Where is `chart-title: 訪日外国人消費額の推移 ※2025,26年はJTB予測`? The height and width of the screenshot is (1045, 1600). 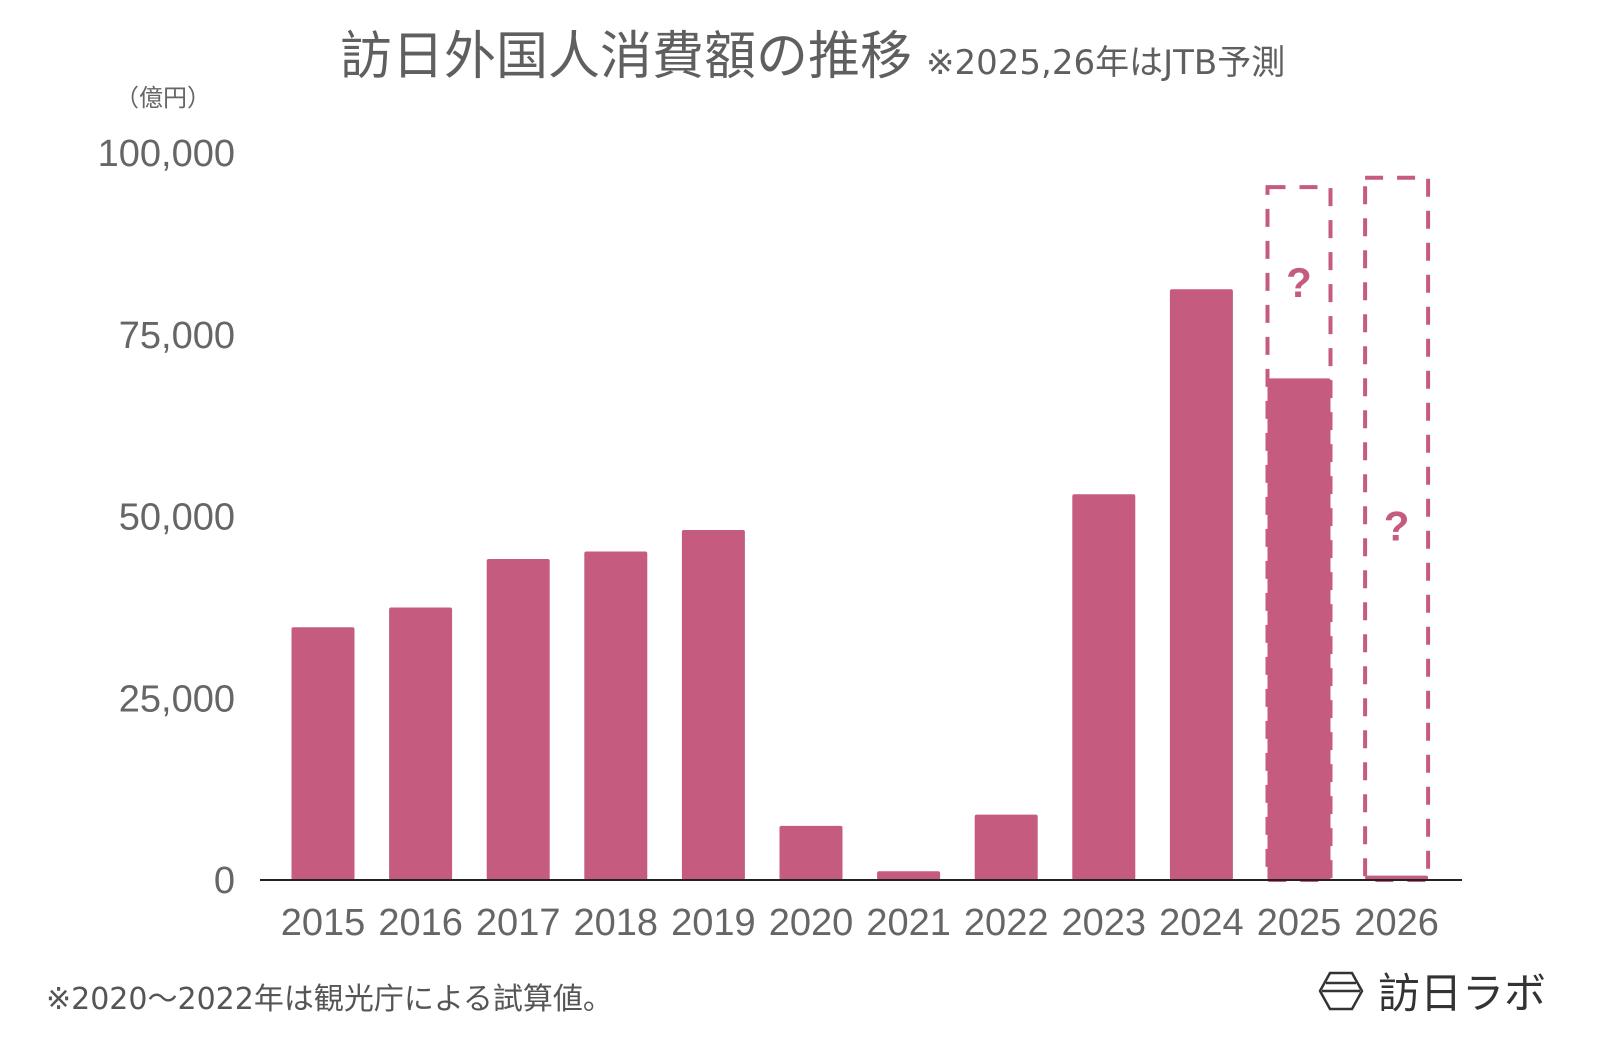
chart-title: 訪日外国人消費額の推移 ※2025,26年はJTB予測 is located at coordinates (812, 51).